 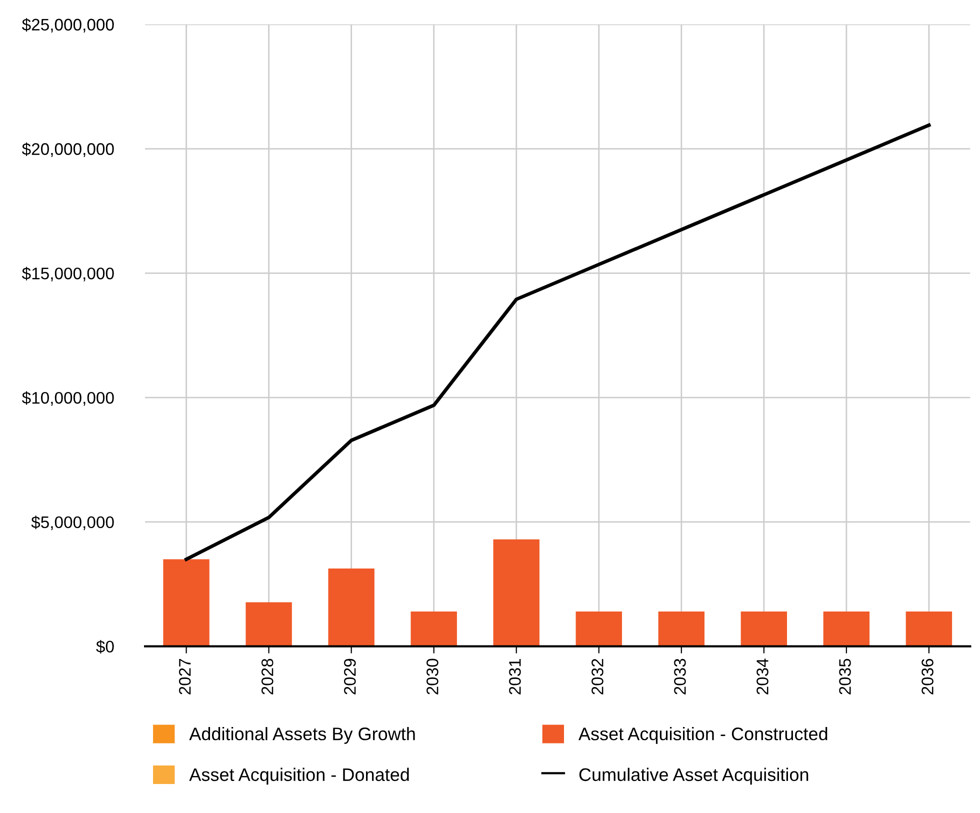 What do you see at coordinates (515, 676) in the screenshot?
I see `x-tick-label: 2031` at bounding box center [515, 676].